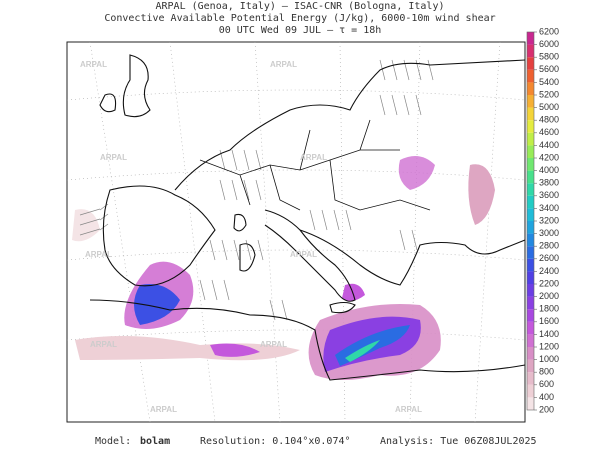 The width and height of the screenshot is (600, 454). I want to click on header-line: 00 UTC Wed 09 JUL – τ = 18h, so click(300, 30).